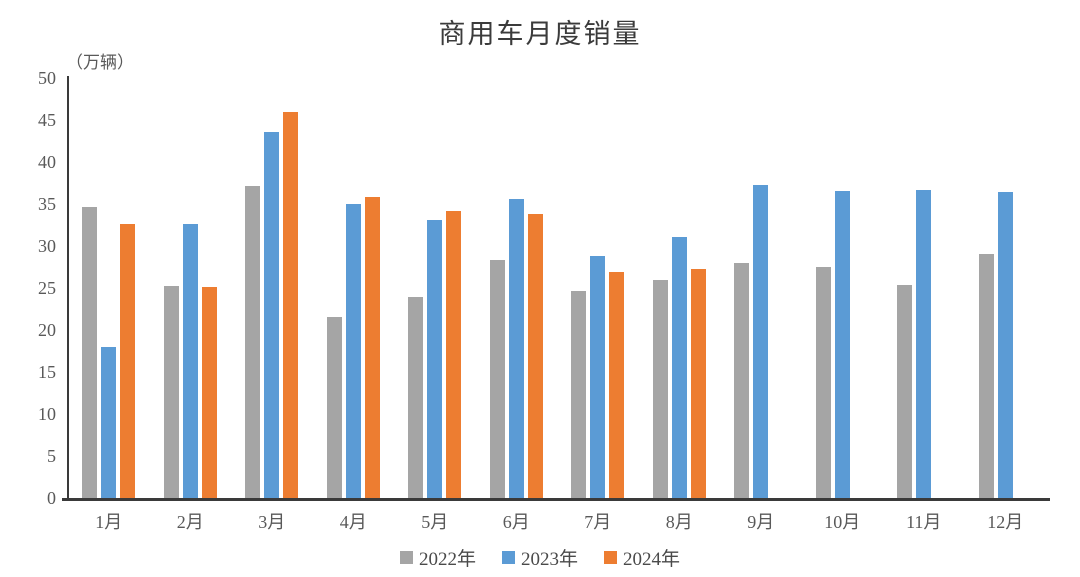 The image size is (1080, 577). Describe the element at coordinates (556, 499) in the screenshot. I see `x-axis-line` at that location.